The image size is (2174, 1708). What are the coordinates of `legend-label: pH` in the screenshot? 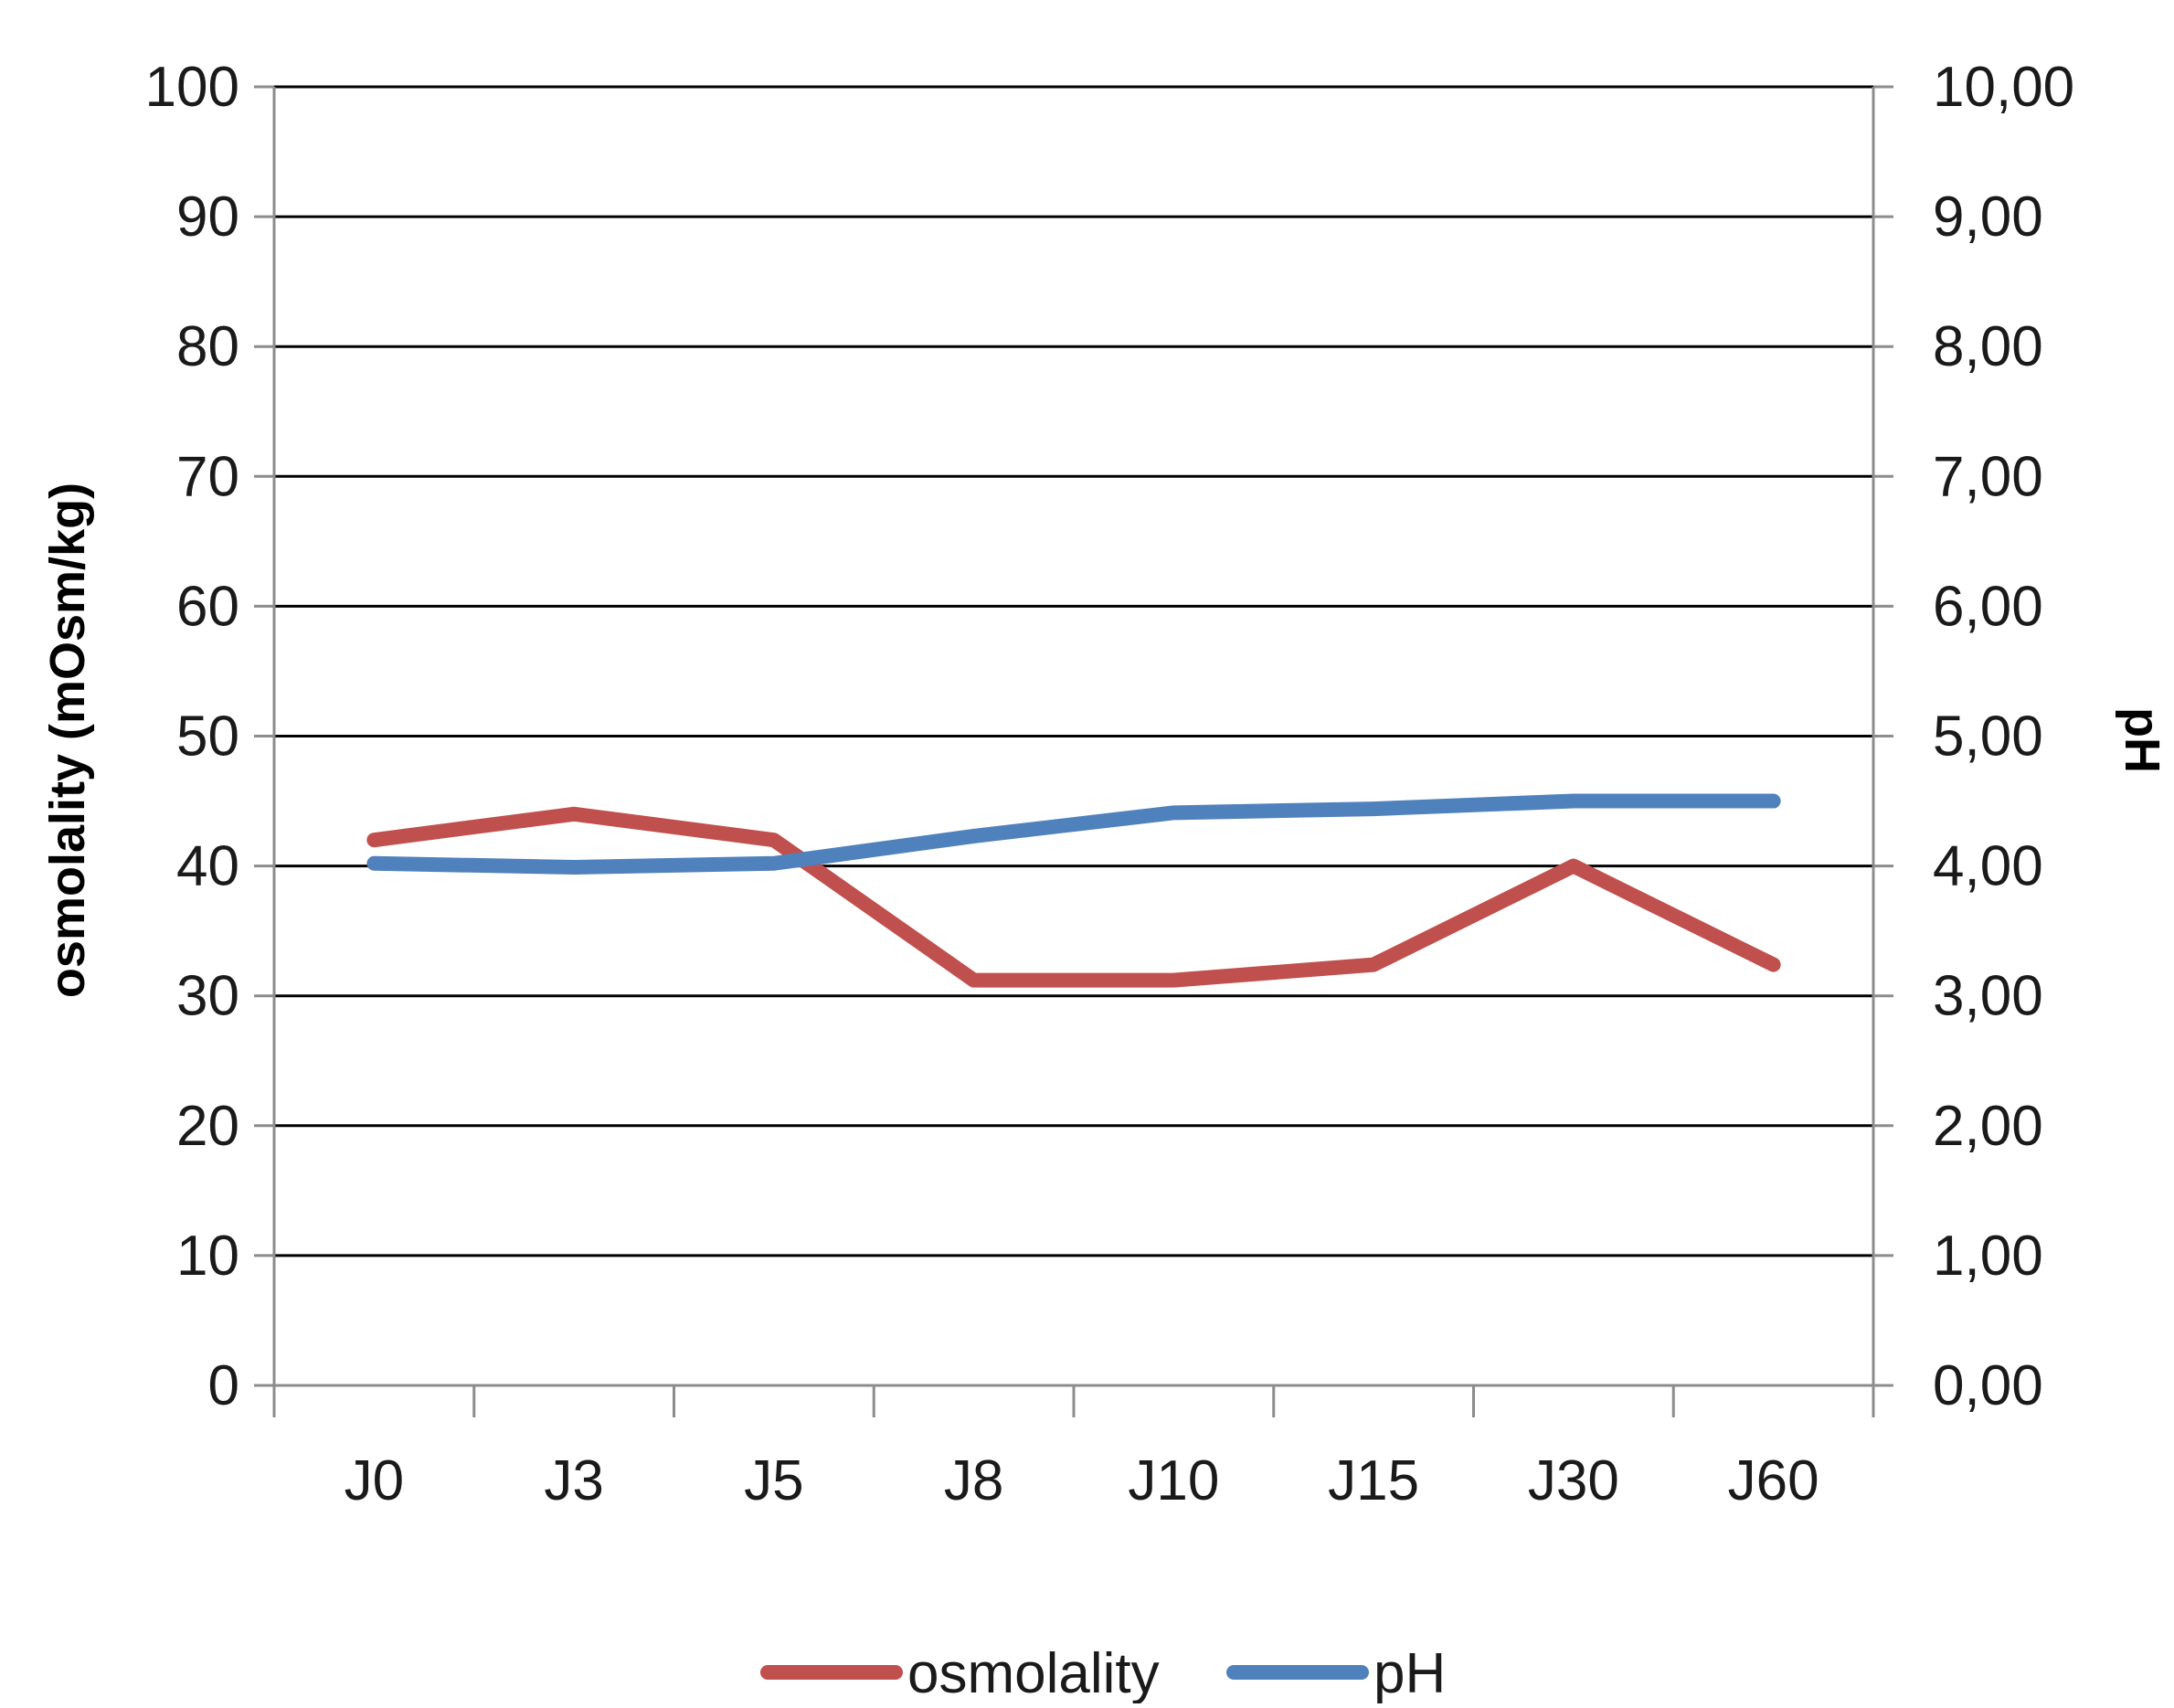 It's located at (1409, 1672).